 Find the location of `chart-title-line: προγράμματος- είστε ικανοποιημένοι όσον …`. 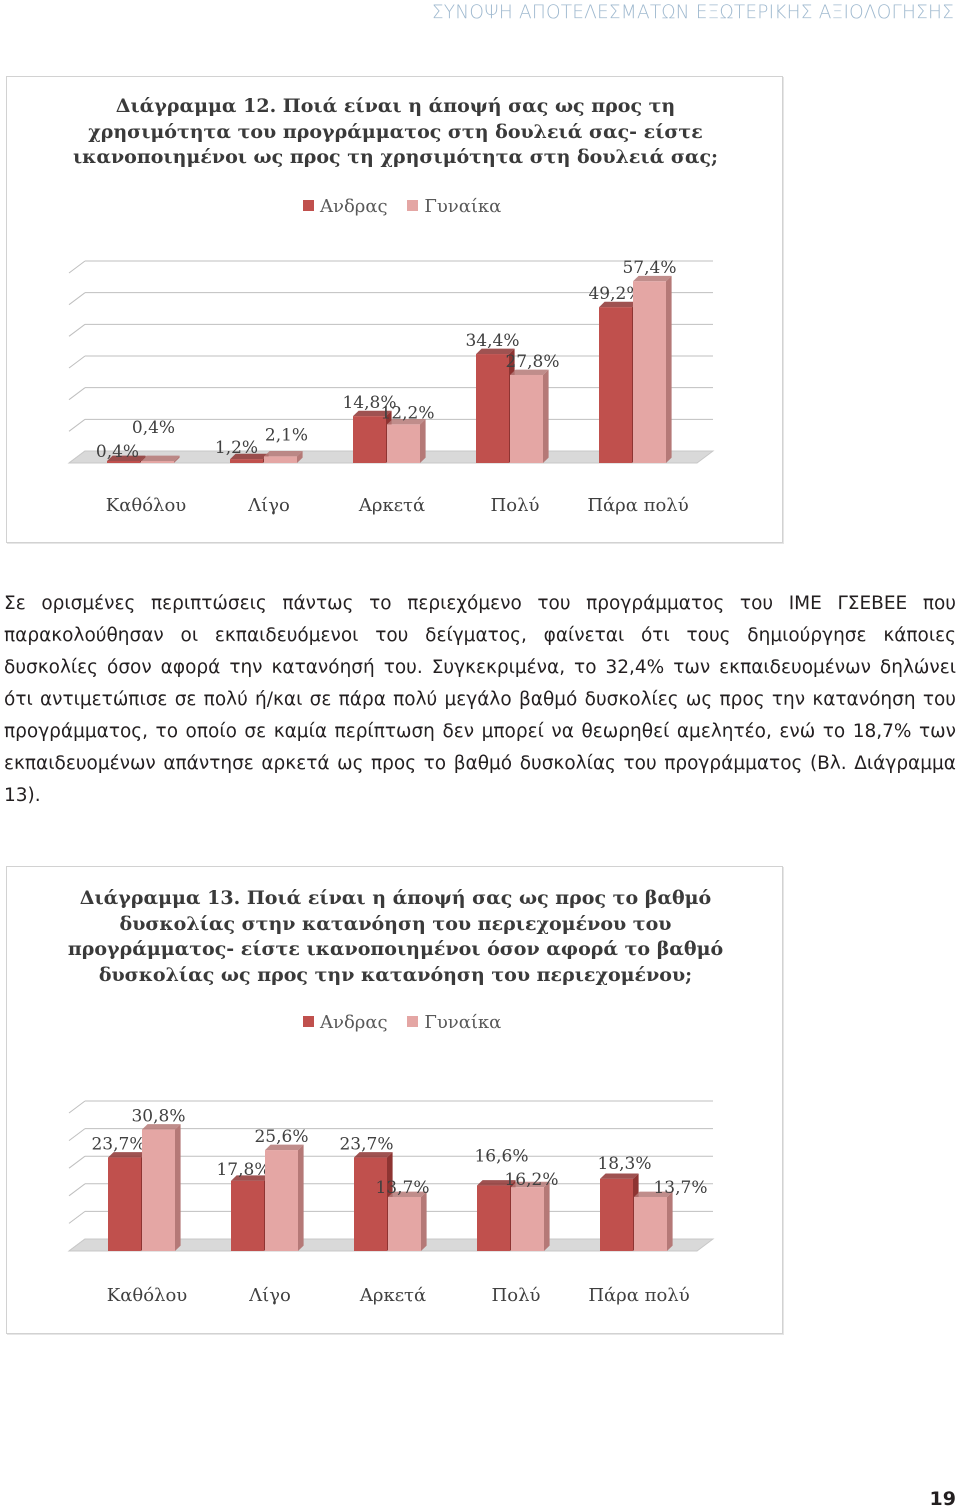

chart-title-line: προγράμματος- είστε ικανοποιημένοι όσον … is located at coordinates (395, 949).